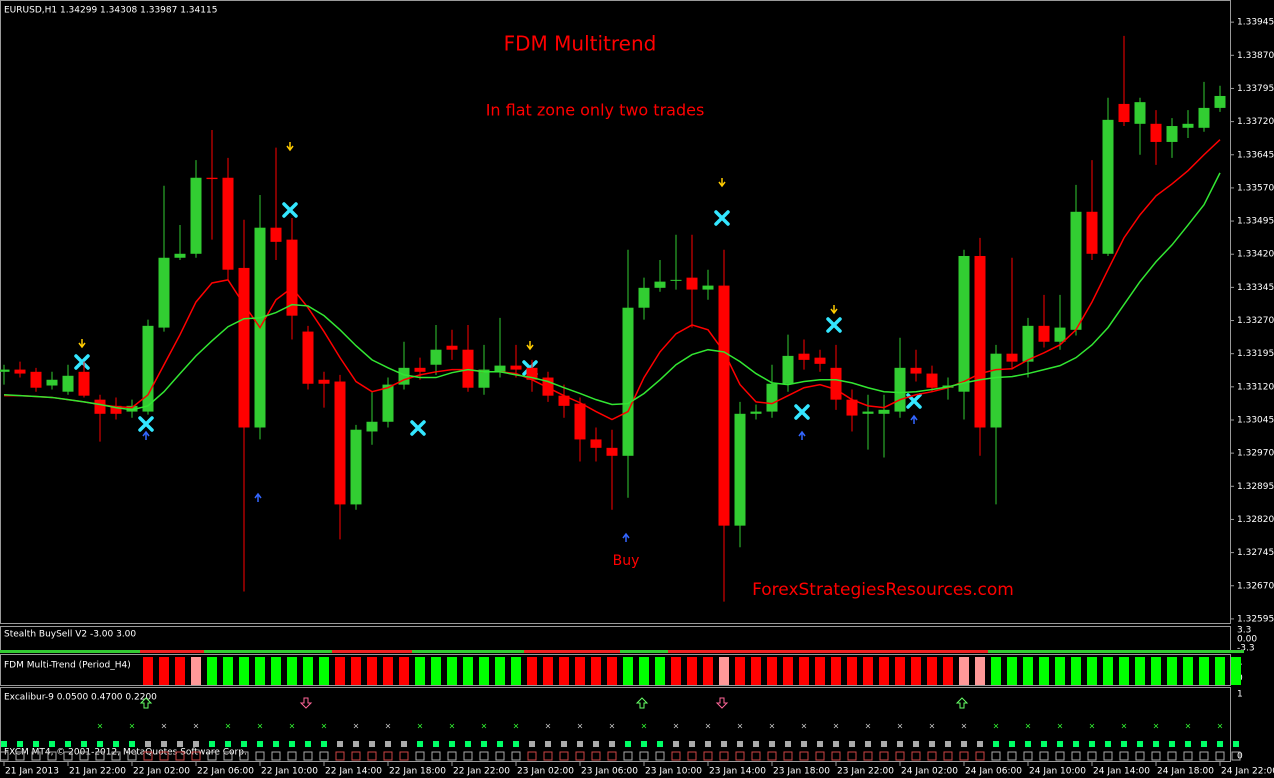 This screenshot has height=778, width=1274. Describe the element at coordinates (580, 44) in the screenshot. I see `chart-title: FDM Multitrend` at that location.